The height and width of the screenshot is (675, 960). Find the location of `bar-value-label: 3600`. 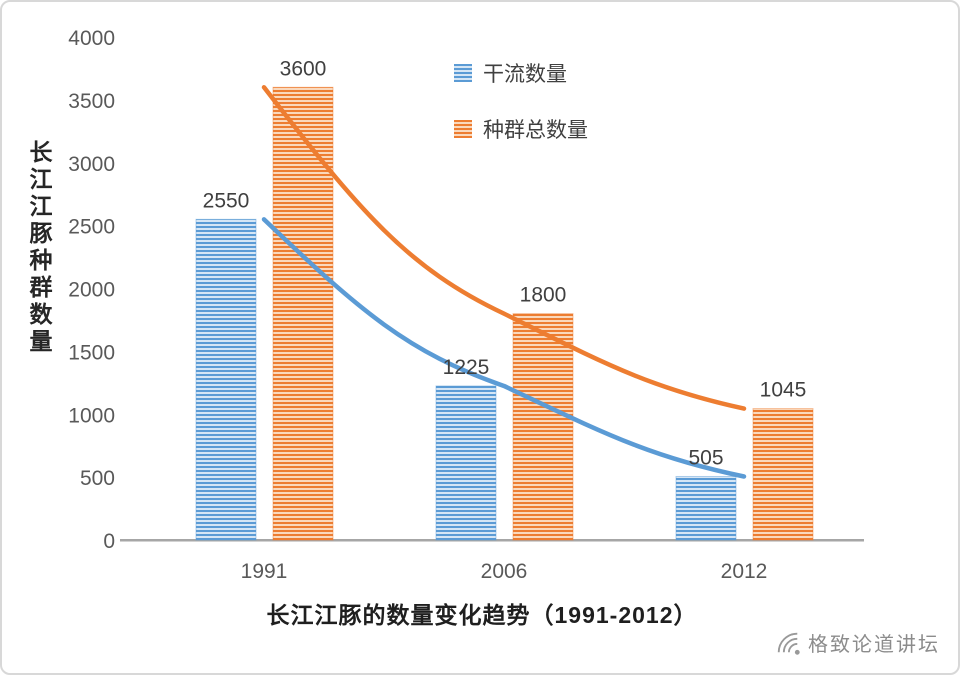

bar-value-label: 3600 is located at coordinates (303, 68).